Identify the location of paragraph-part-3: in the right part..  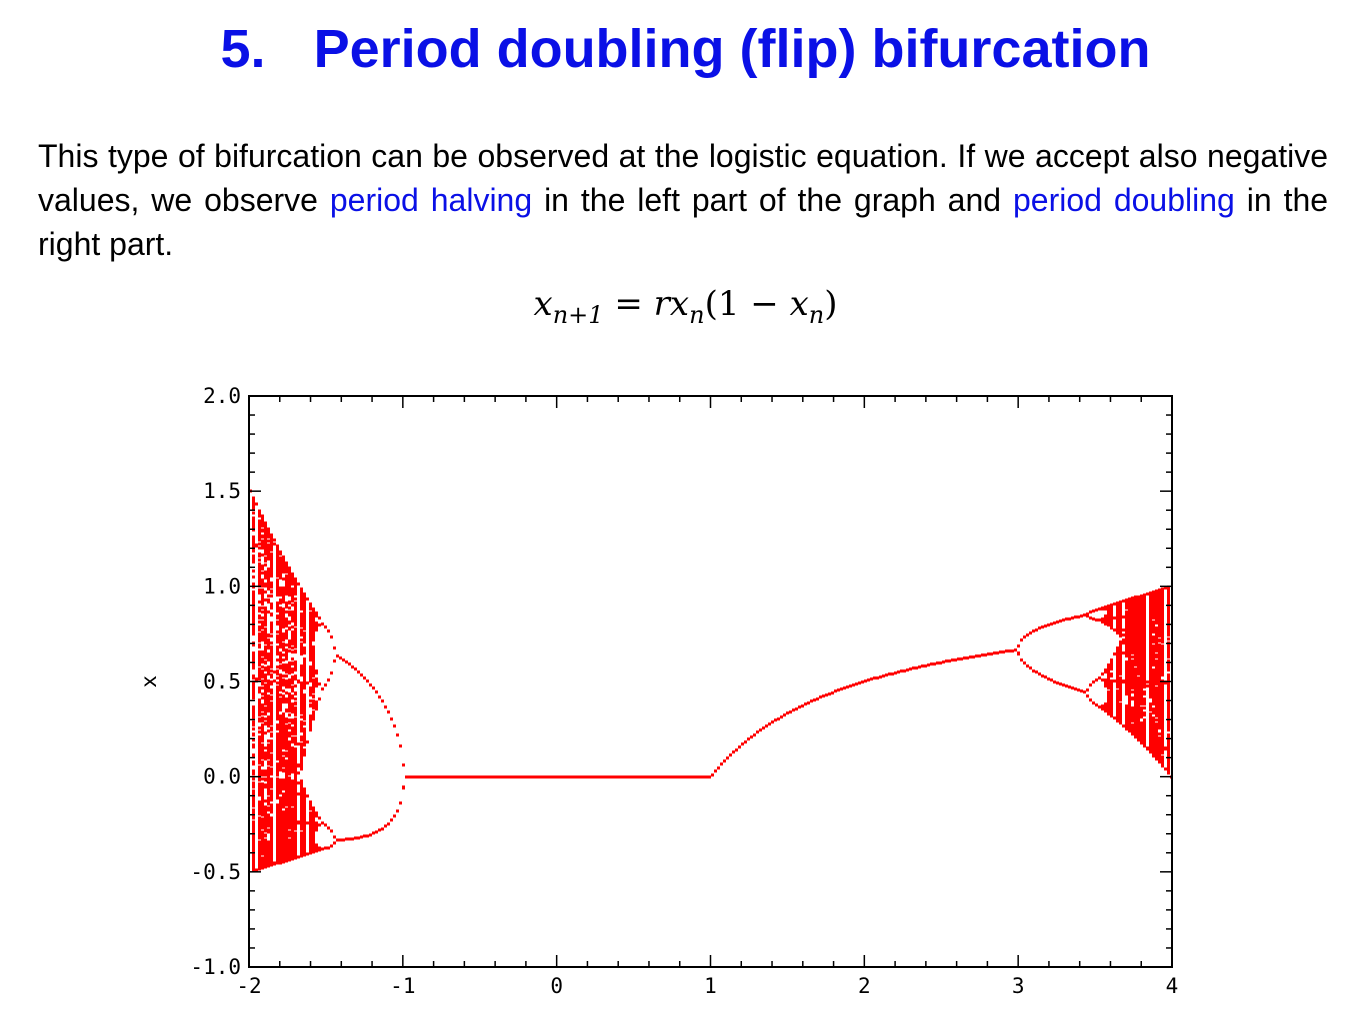
(683, 222).